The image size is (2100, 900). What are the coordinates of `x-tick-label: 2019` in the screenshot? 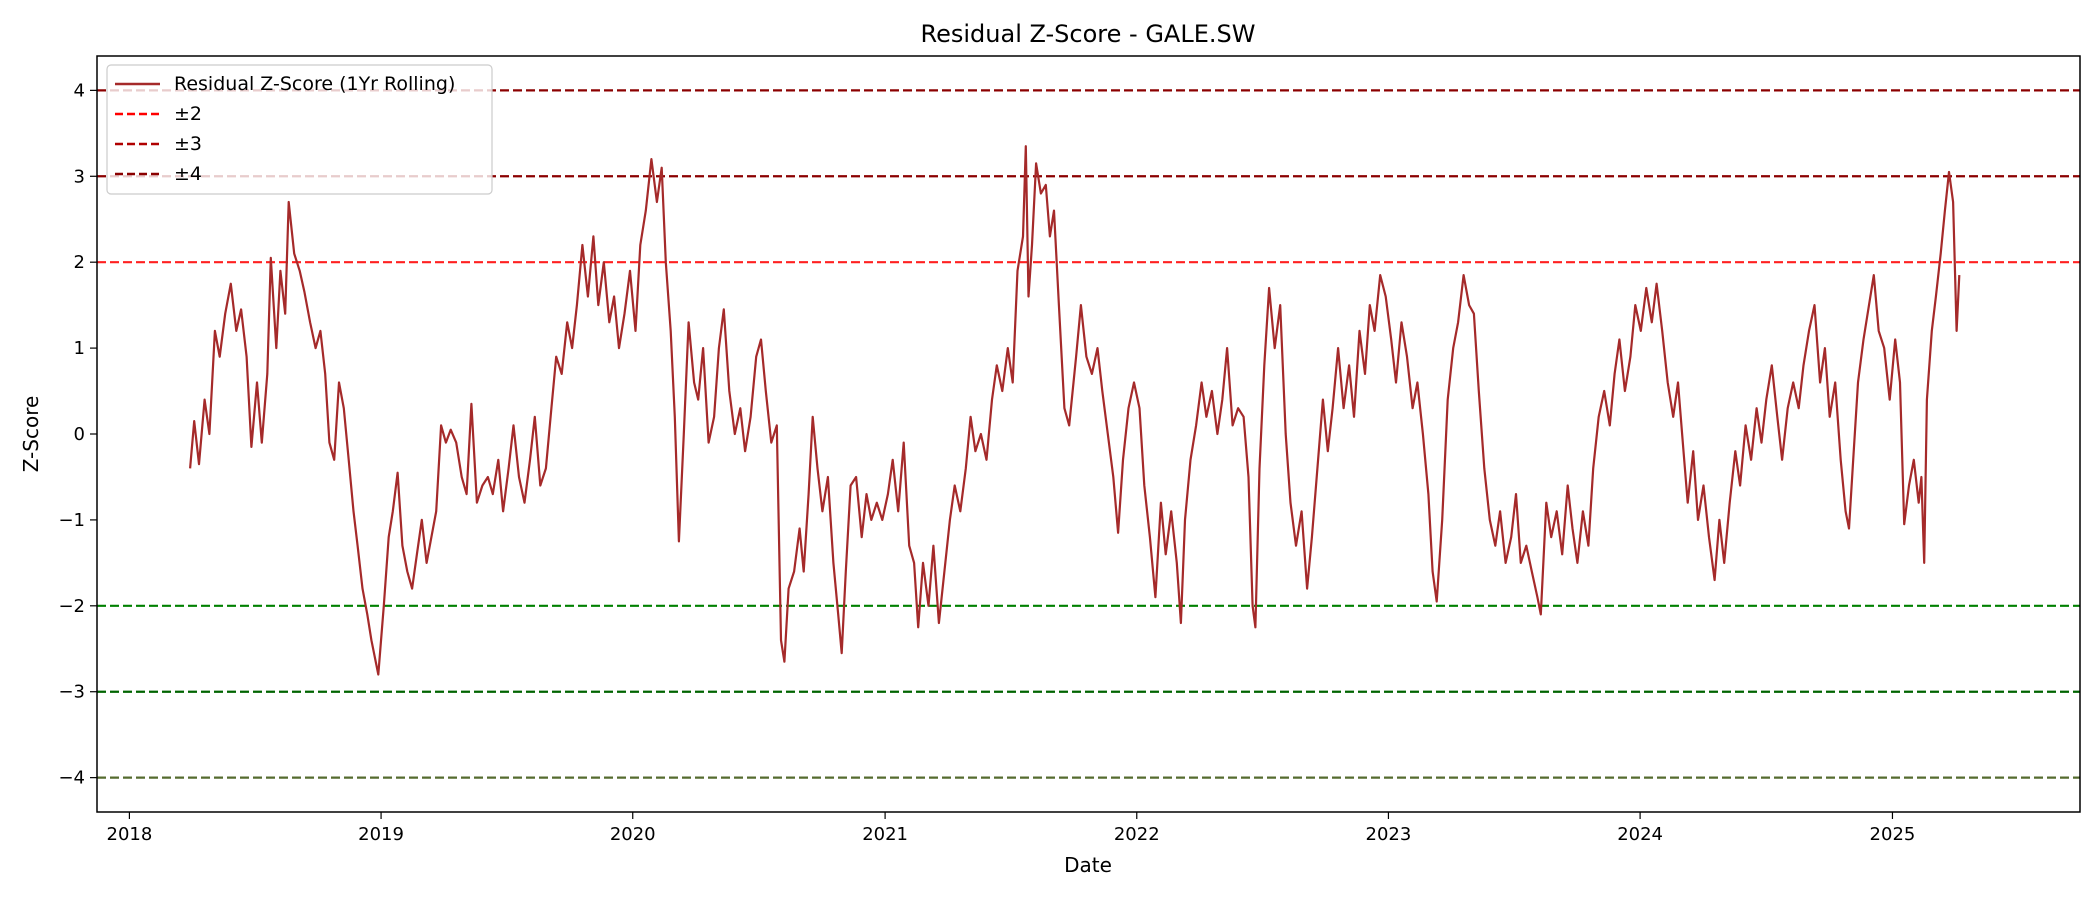 It's located at (381, 834).